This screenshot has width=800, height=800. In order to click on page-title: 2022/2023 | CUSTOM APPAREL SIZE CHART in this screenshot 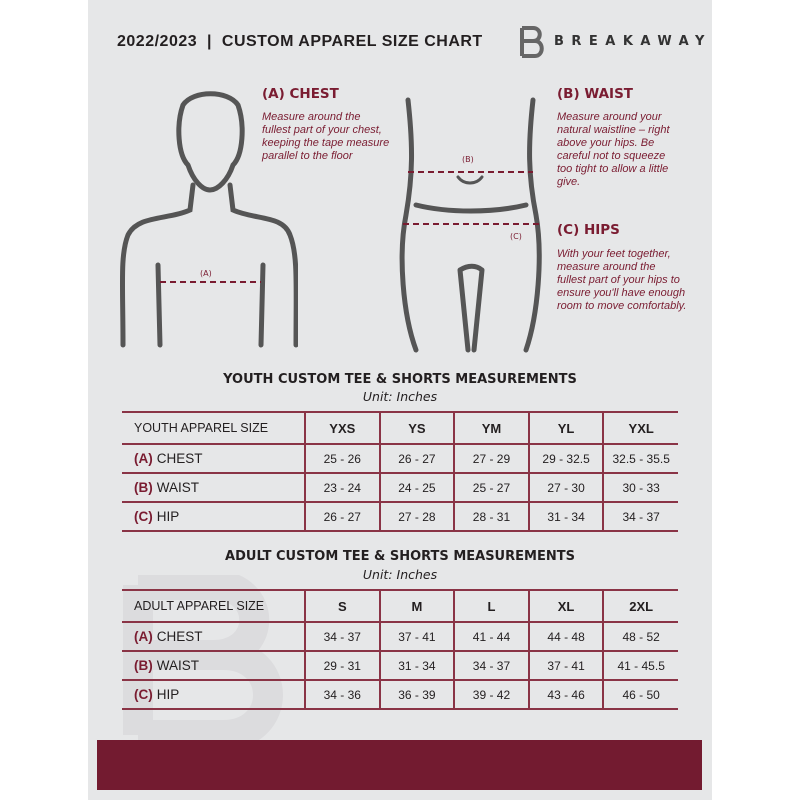, I will do `click(300, 41)`.